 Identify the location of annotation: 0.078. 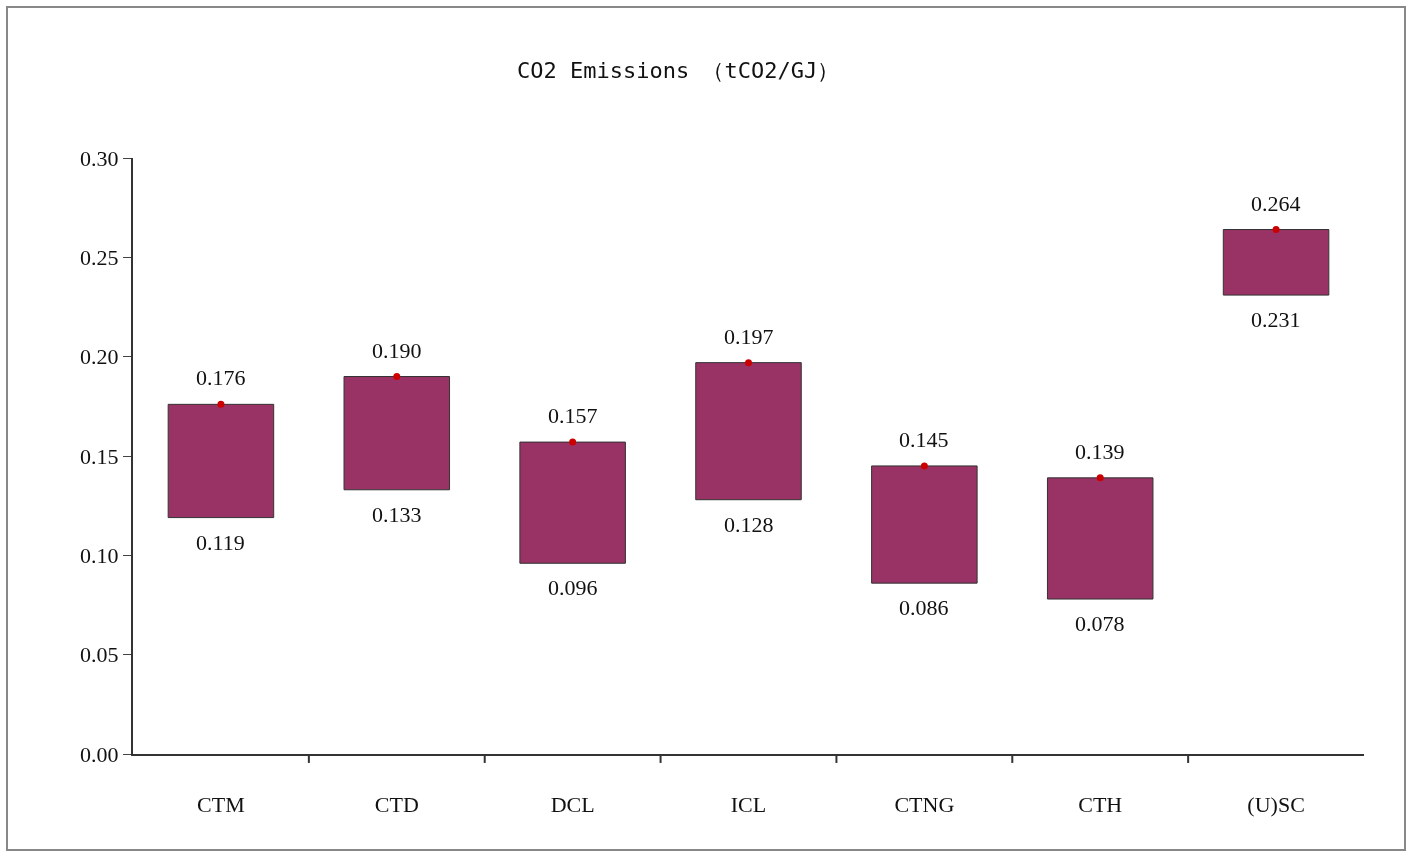
(1100, 623).